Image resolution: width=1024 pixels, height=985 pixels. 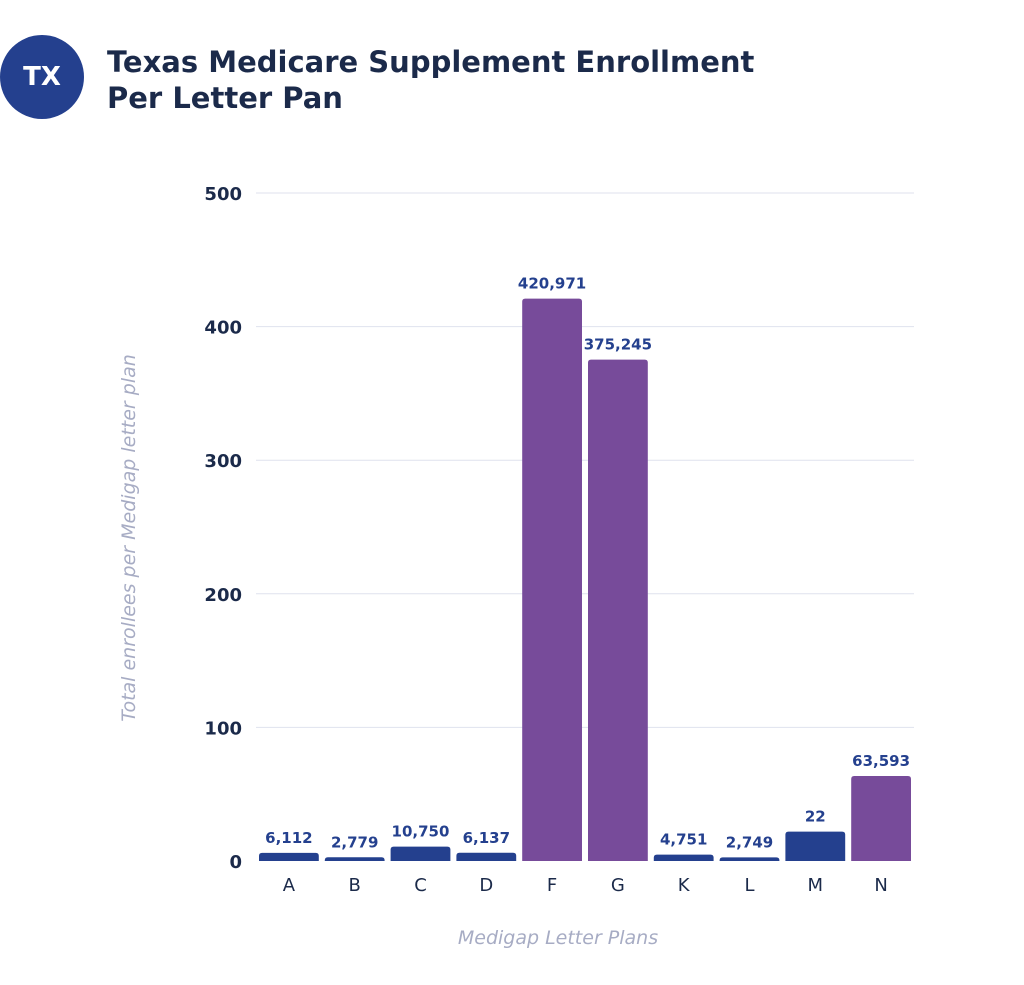 I want to click on x-axis-label: Medigap Letter Plans, so click(x=558, y=938).